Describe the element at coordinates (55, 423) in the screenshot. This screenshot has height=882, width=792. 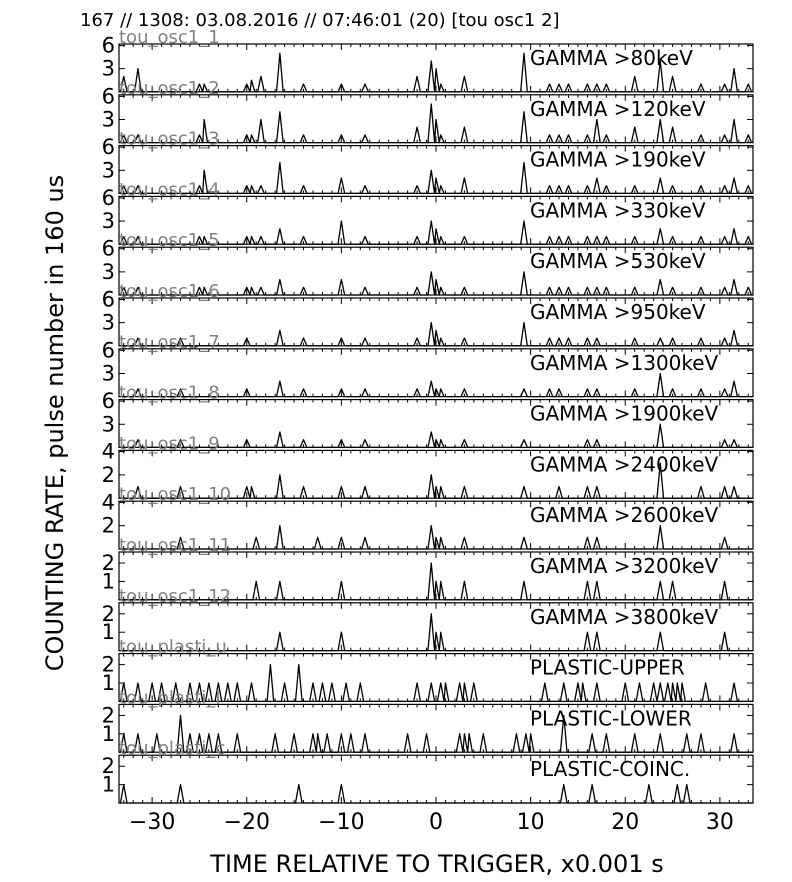
I see `y-axis-label: COUNTING RATE, pulse number in 160 us` at that location.